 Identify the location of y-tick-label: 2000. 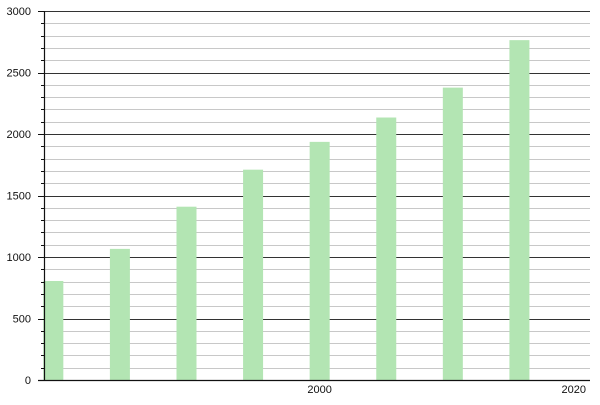
(19, 135).